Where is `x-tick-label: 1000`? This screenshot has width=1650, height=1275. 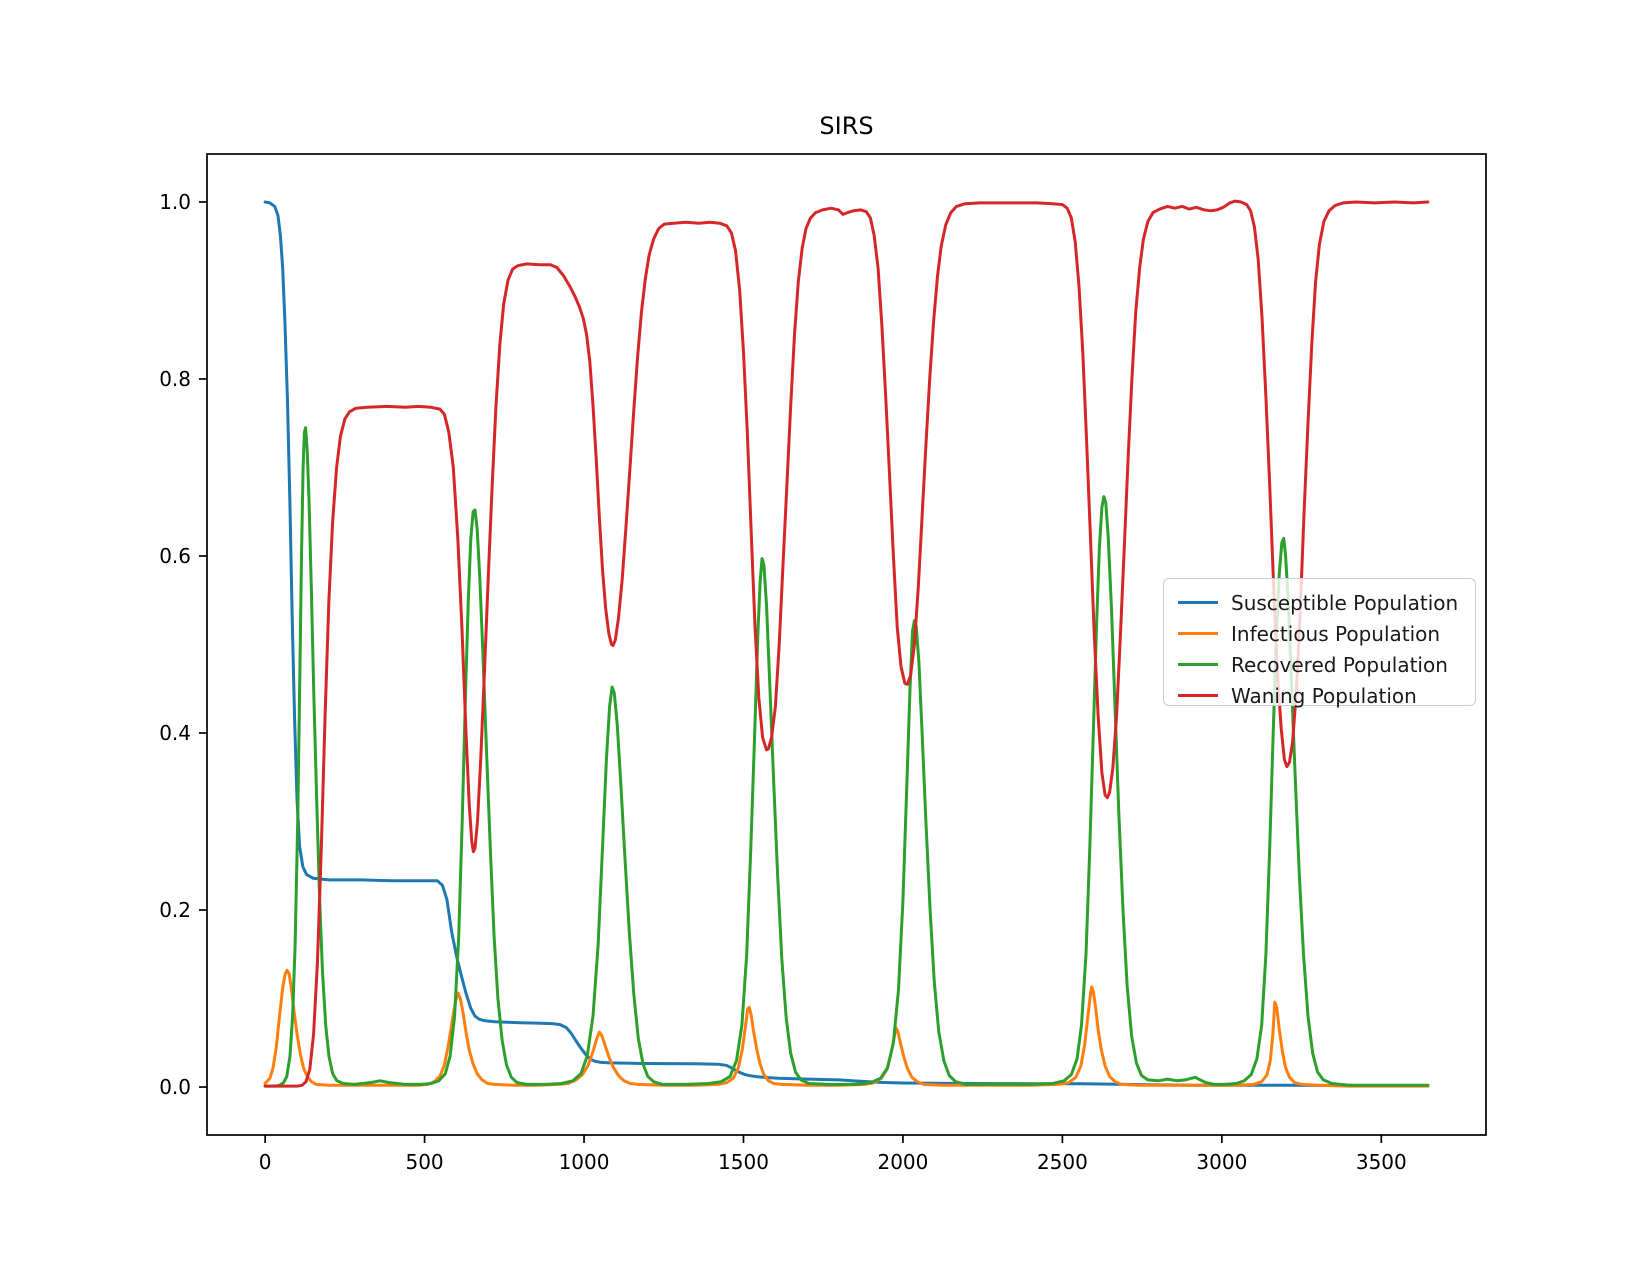 x-tick-label: 1000 is located at coordinates (584, 1162).